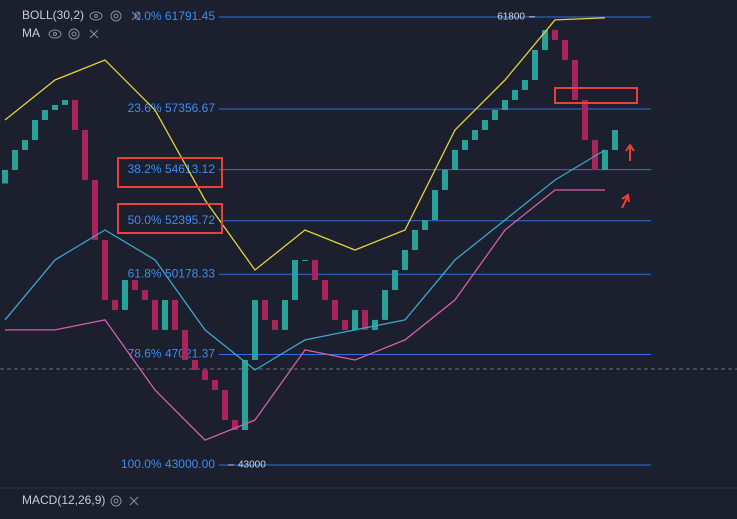  What do you see at coordinates (174, 16) in the screenshot?
I see `fib-label: 0.0% 61791.45` at bounding box center [174, 16].